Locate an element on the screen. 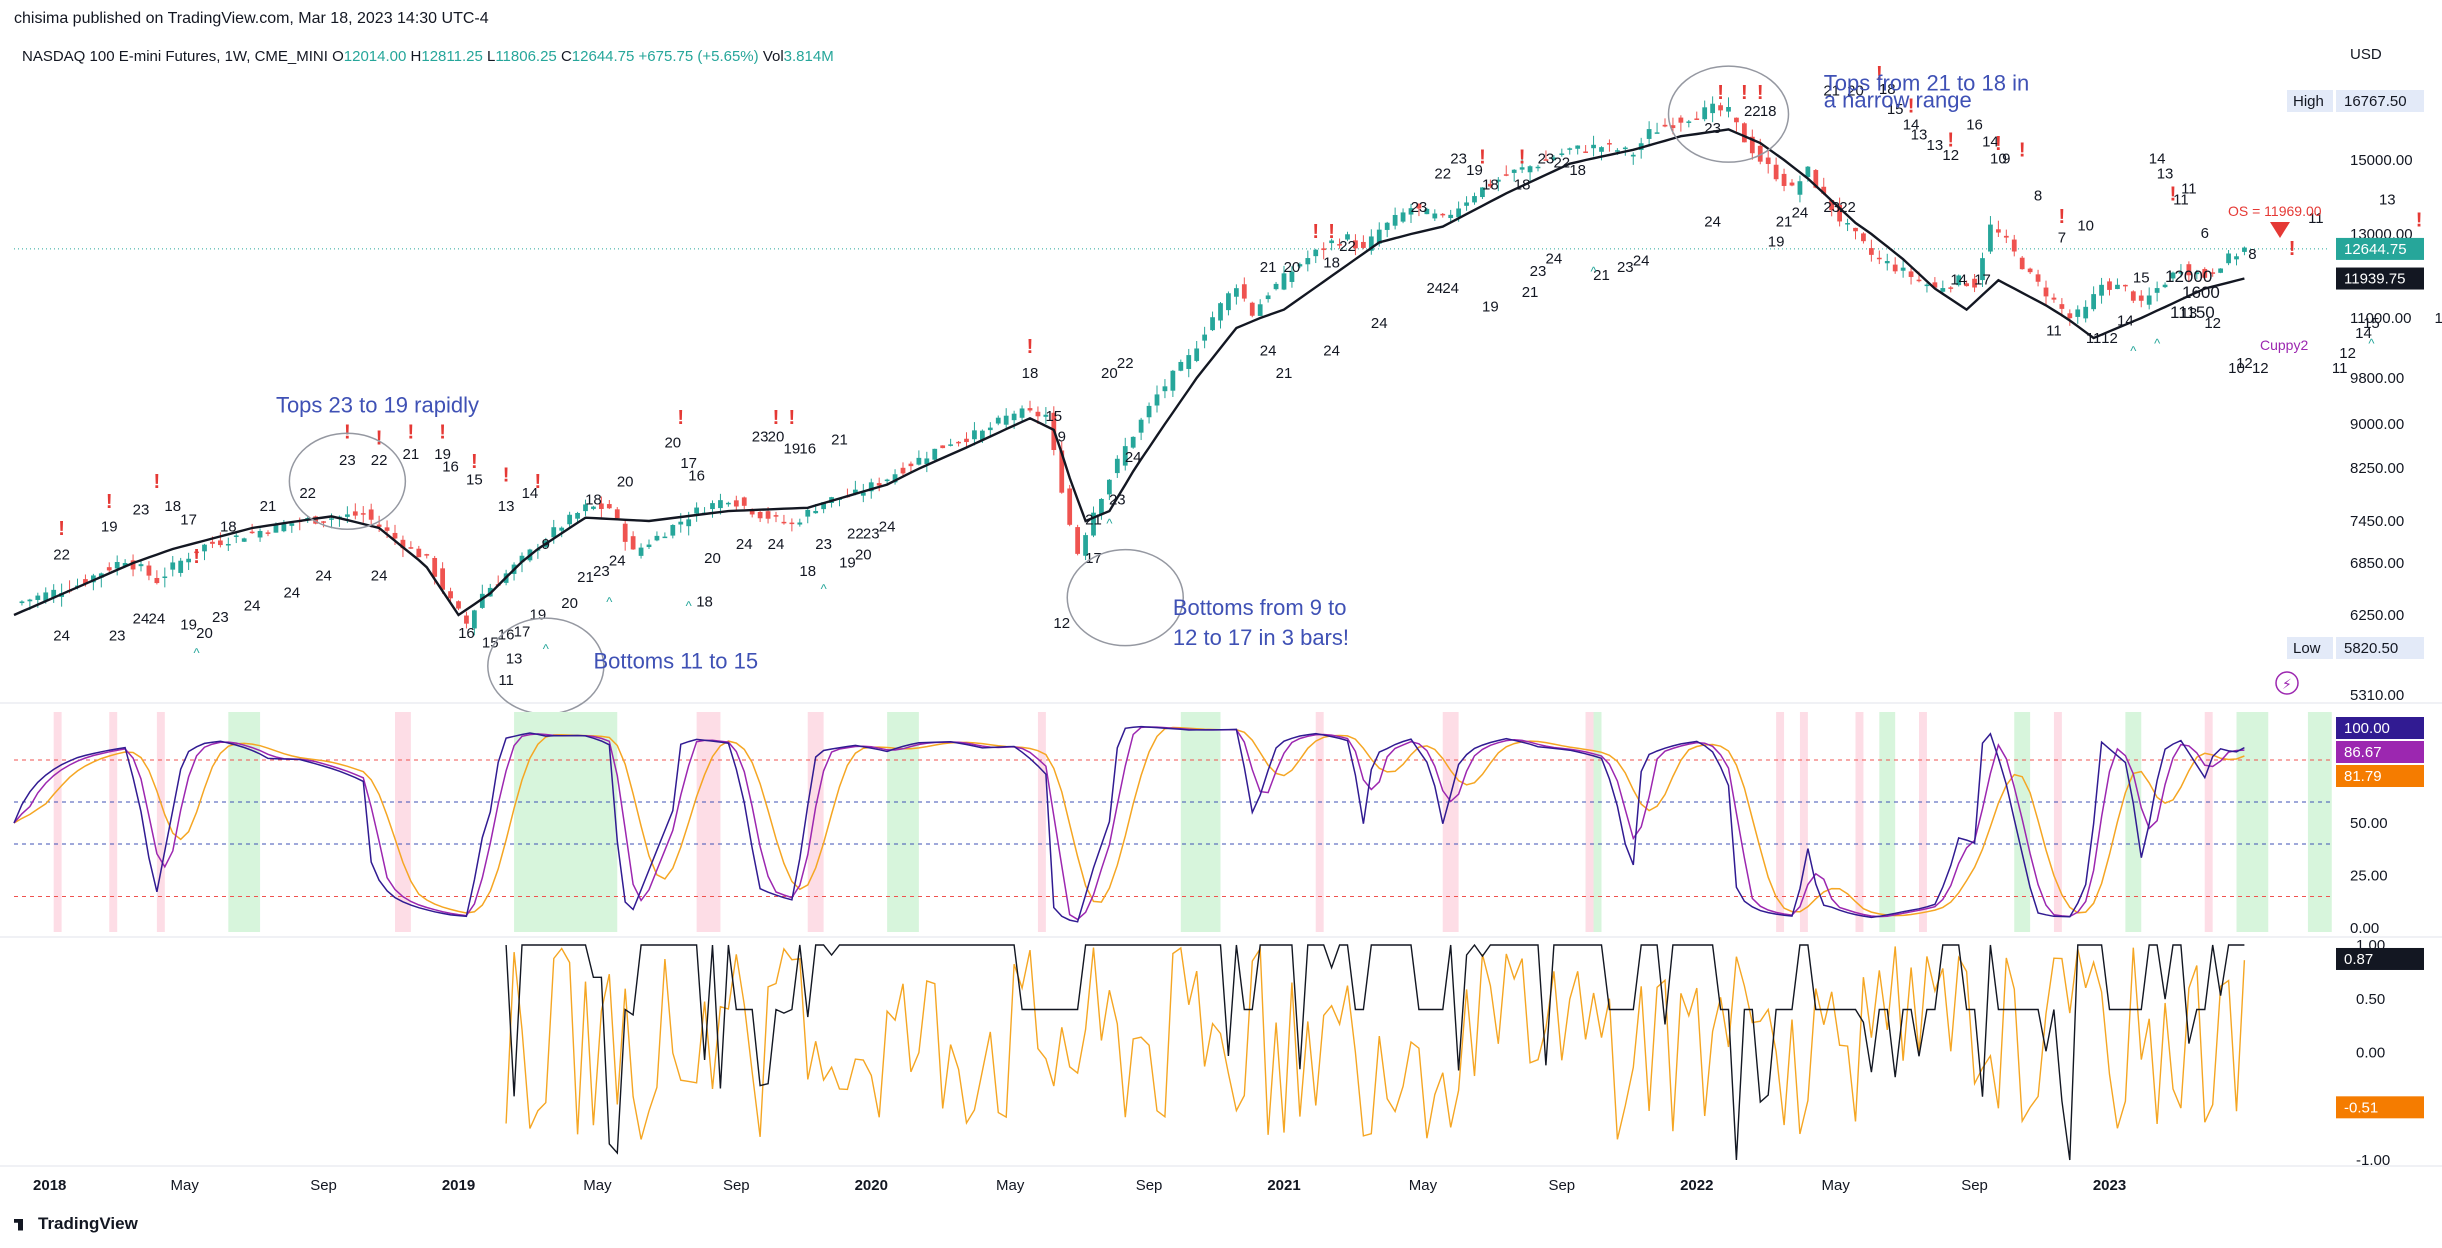 The width and height of the screenshot is (2442, 1248). count-label: 19 is located at coordinates (188, 624).